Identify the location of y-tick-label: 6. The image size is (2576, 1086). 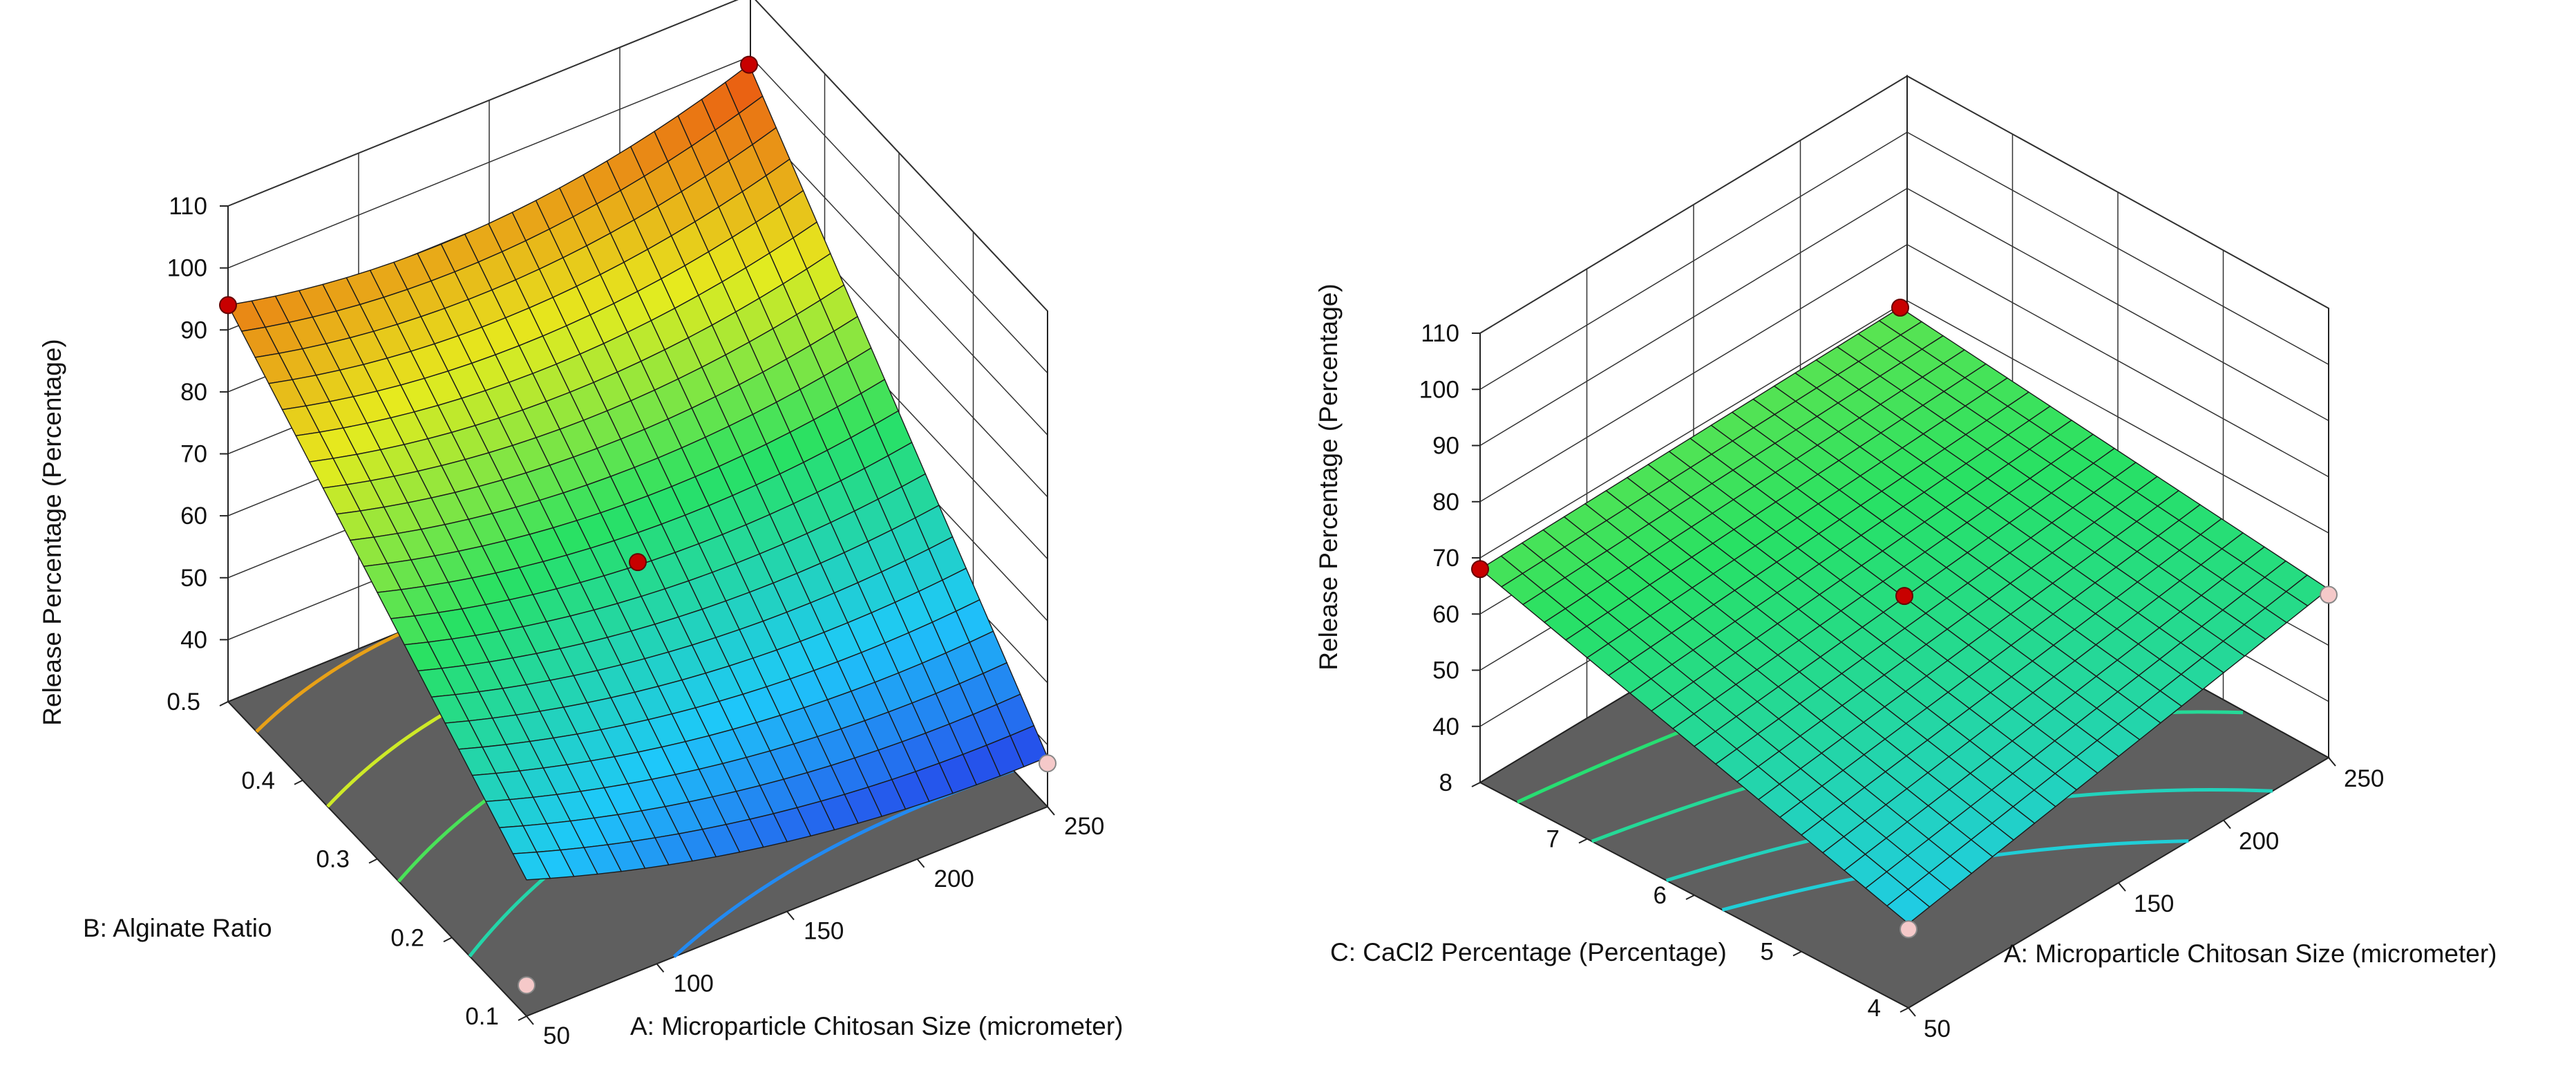
(1660, 895).